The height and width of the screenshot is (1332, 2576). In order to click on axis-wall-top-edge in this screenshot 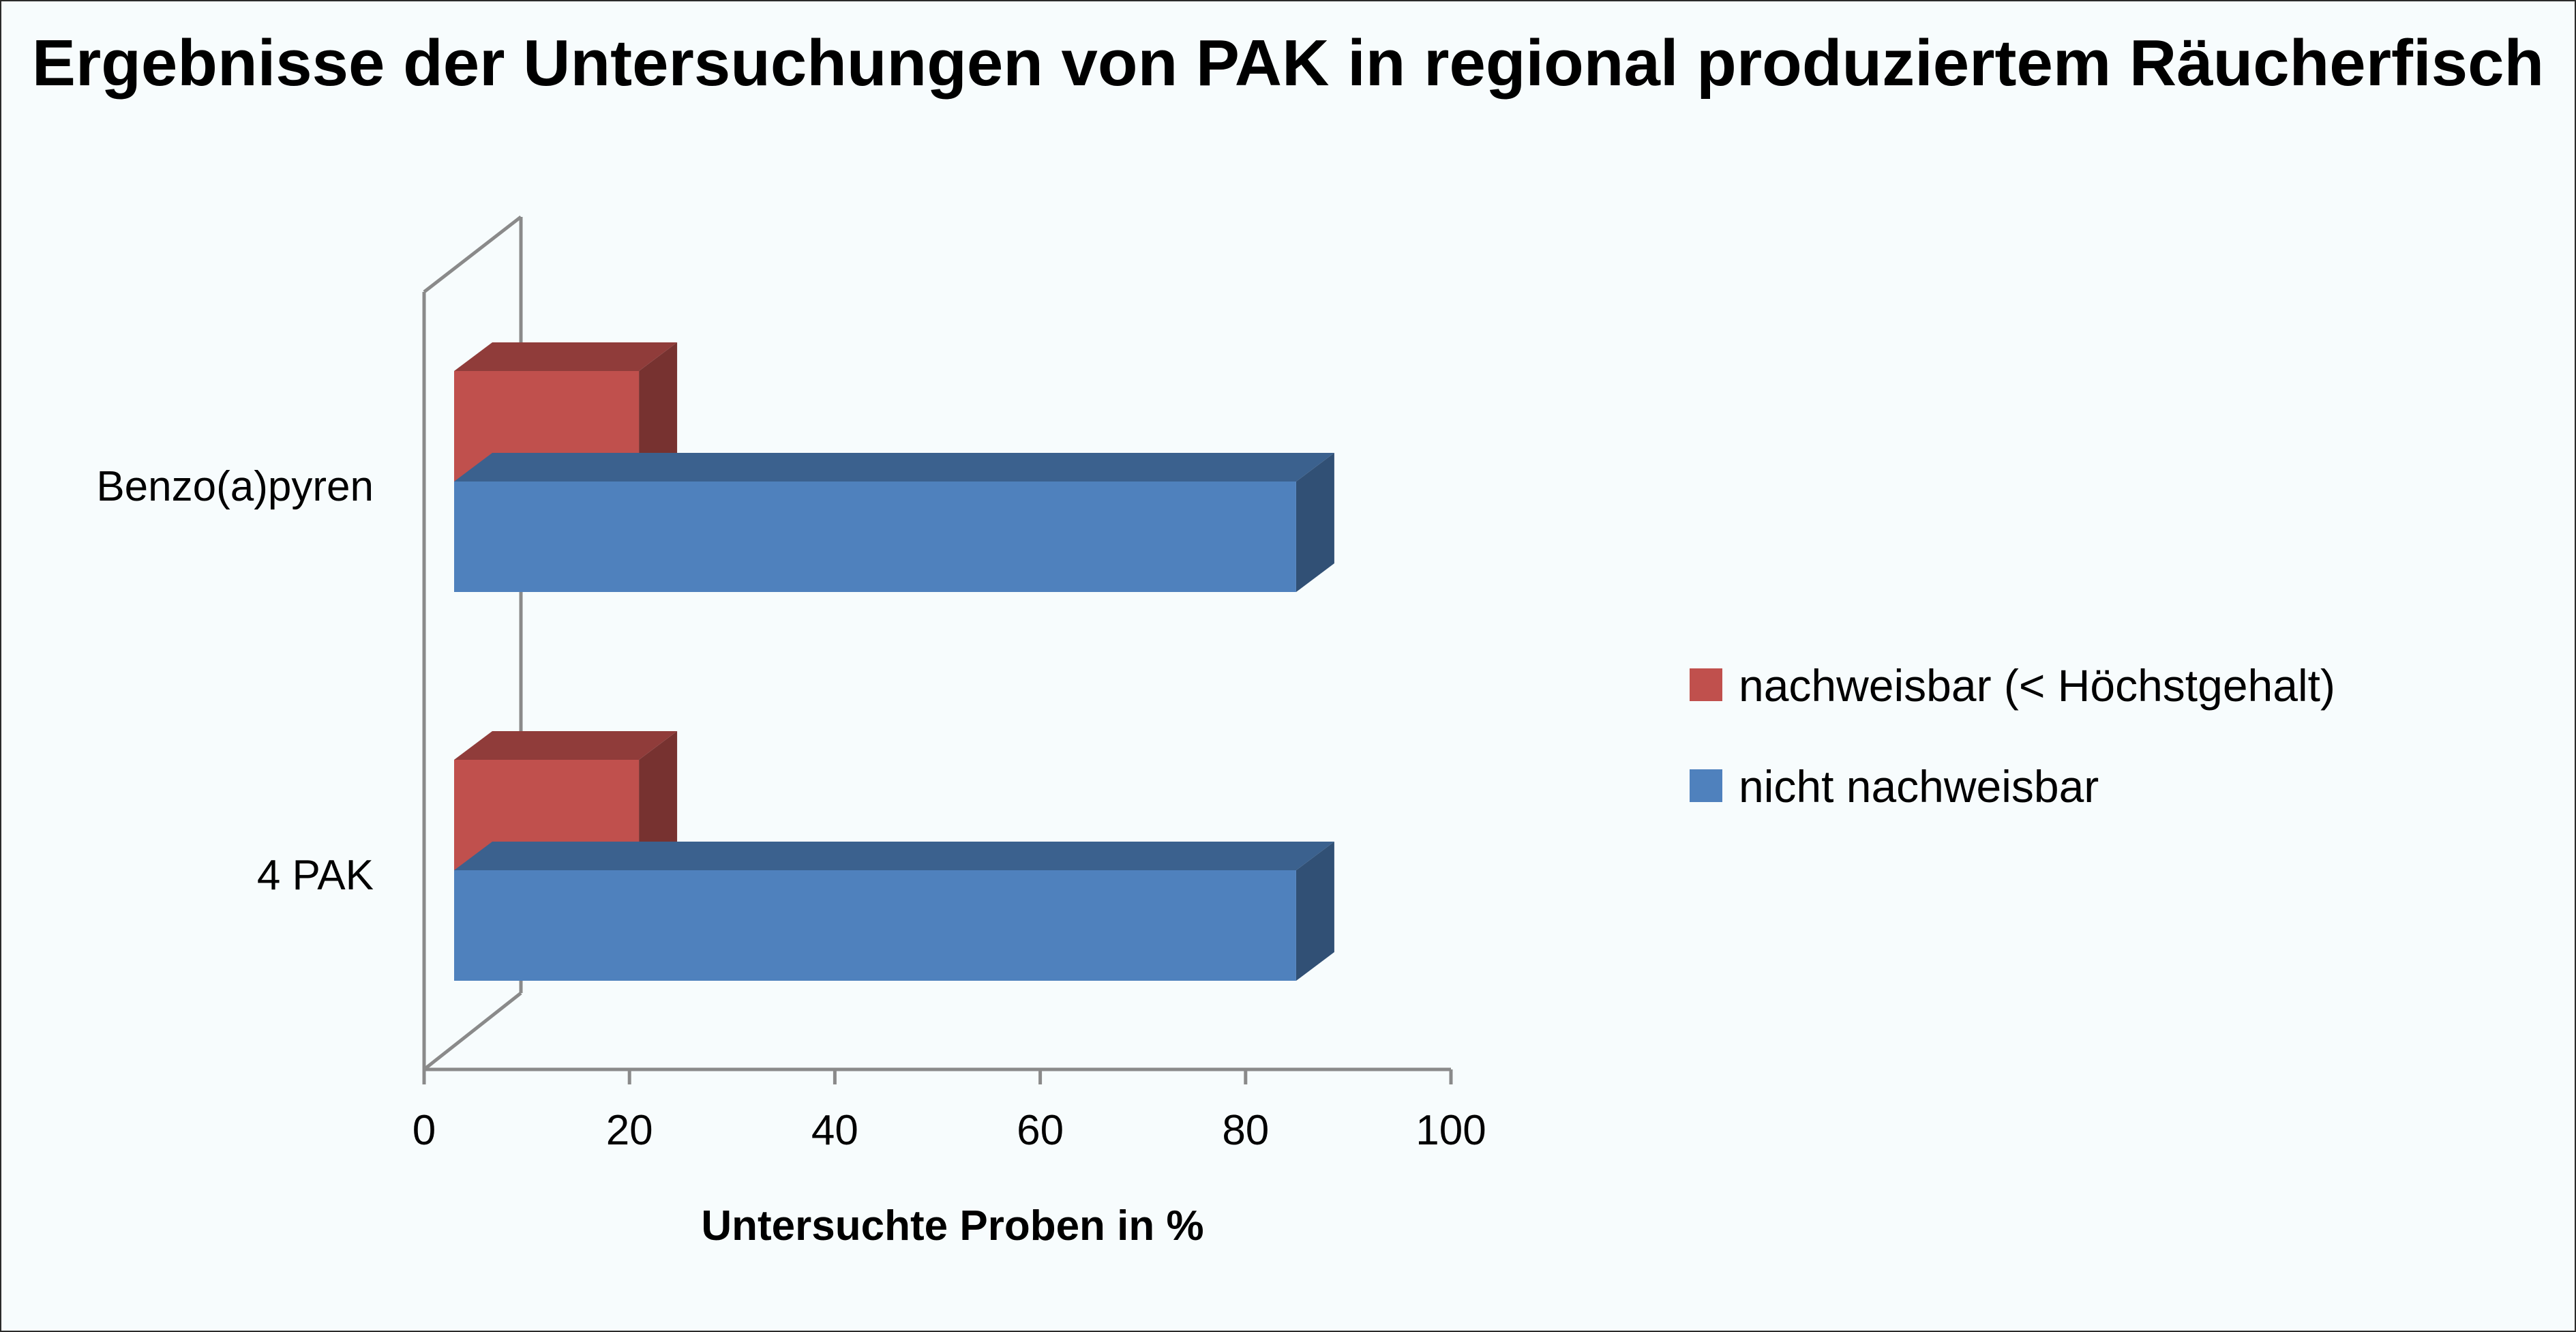, I will do `click(472, 255)`.